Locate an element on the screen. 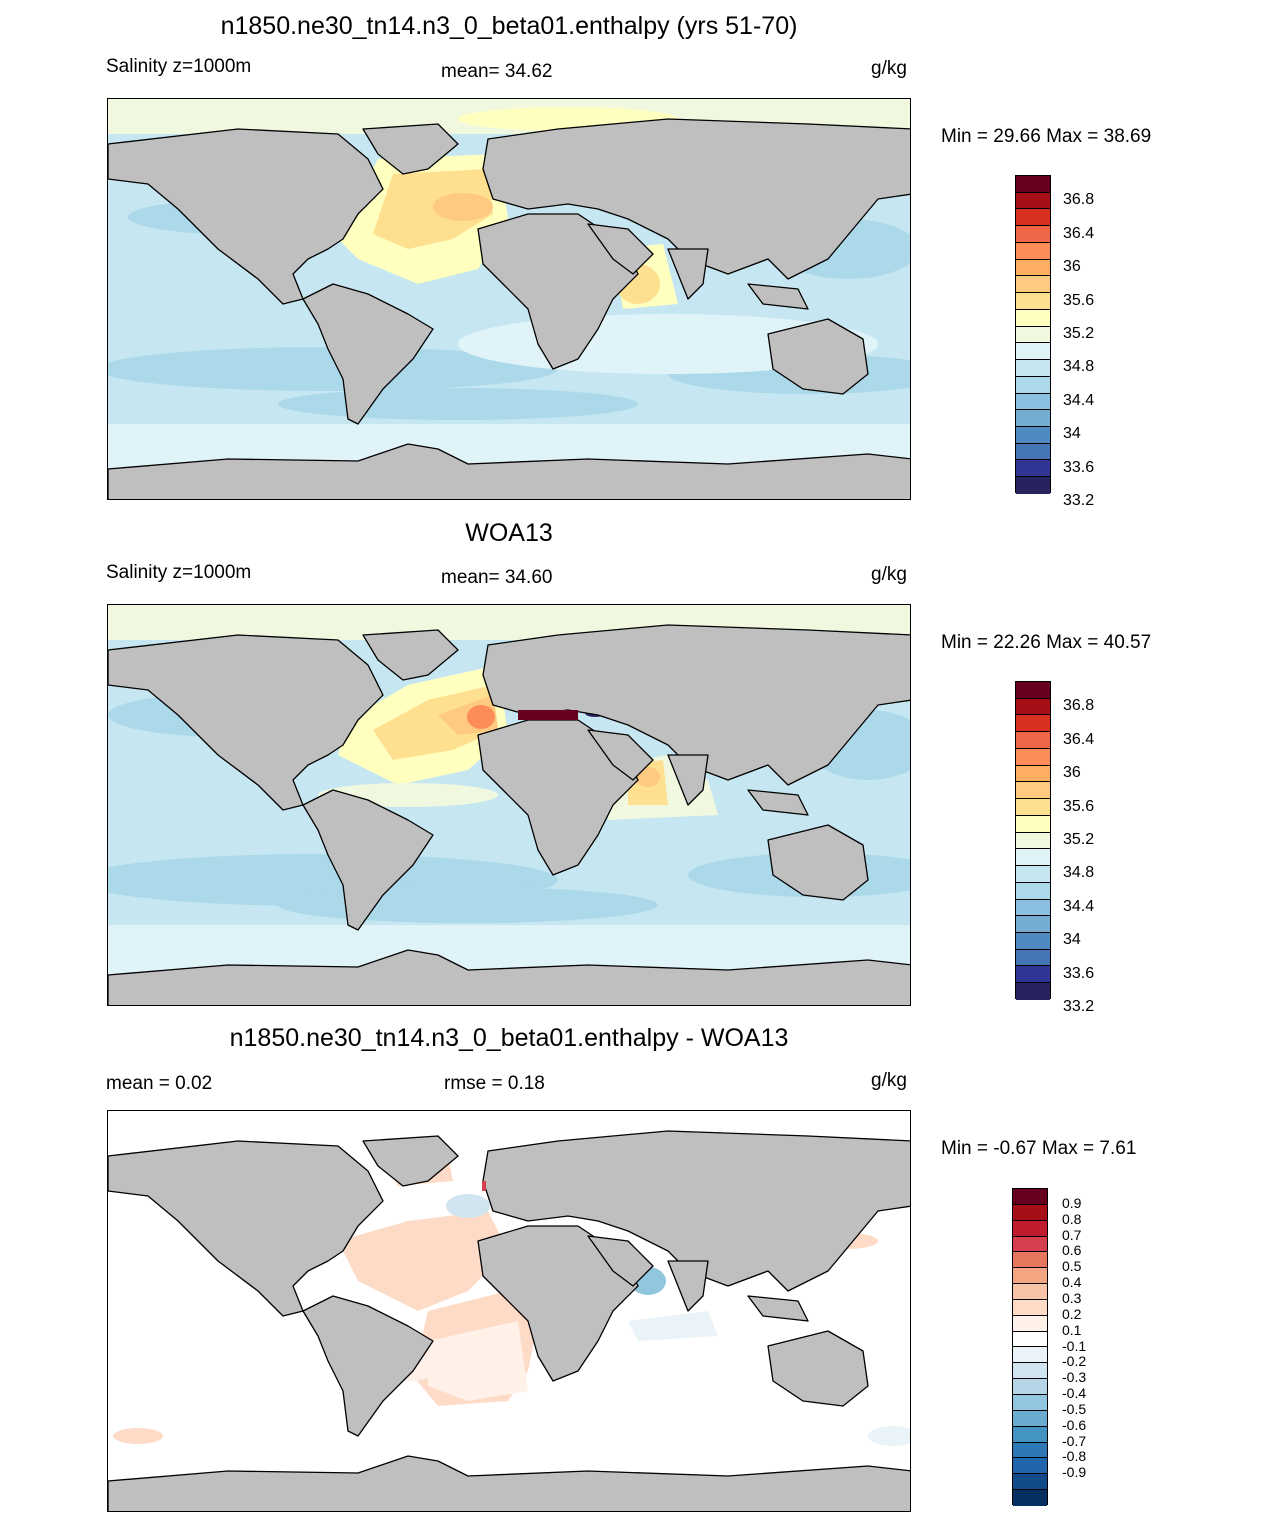 Image resolution: width=1285 pixels, height=1519 pixels. colorbar-label: 0.4 is located at coordinates (1072, 1282).